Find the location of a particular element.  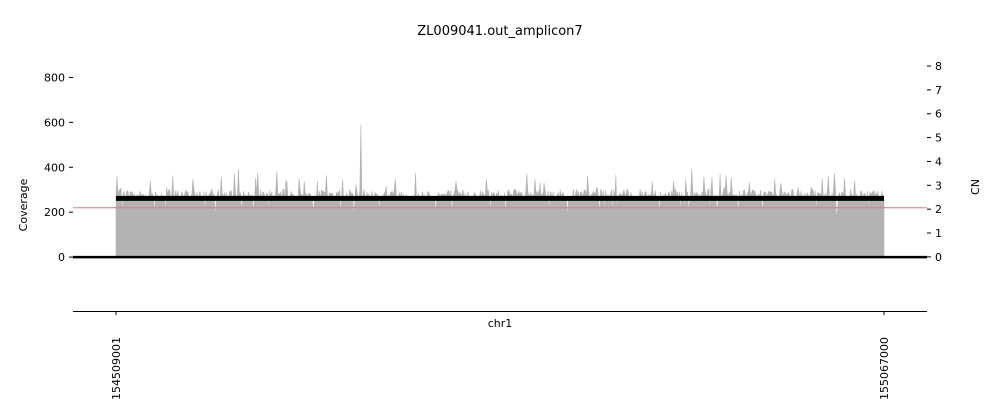

x-axis-title: chr1 is located at coordinates (500, 323).